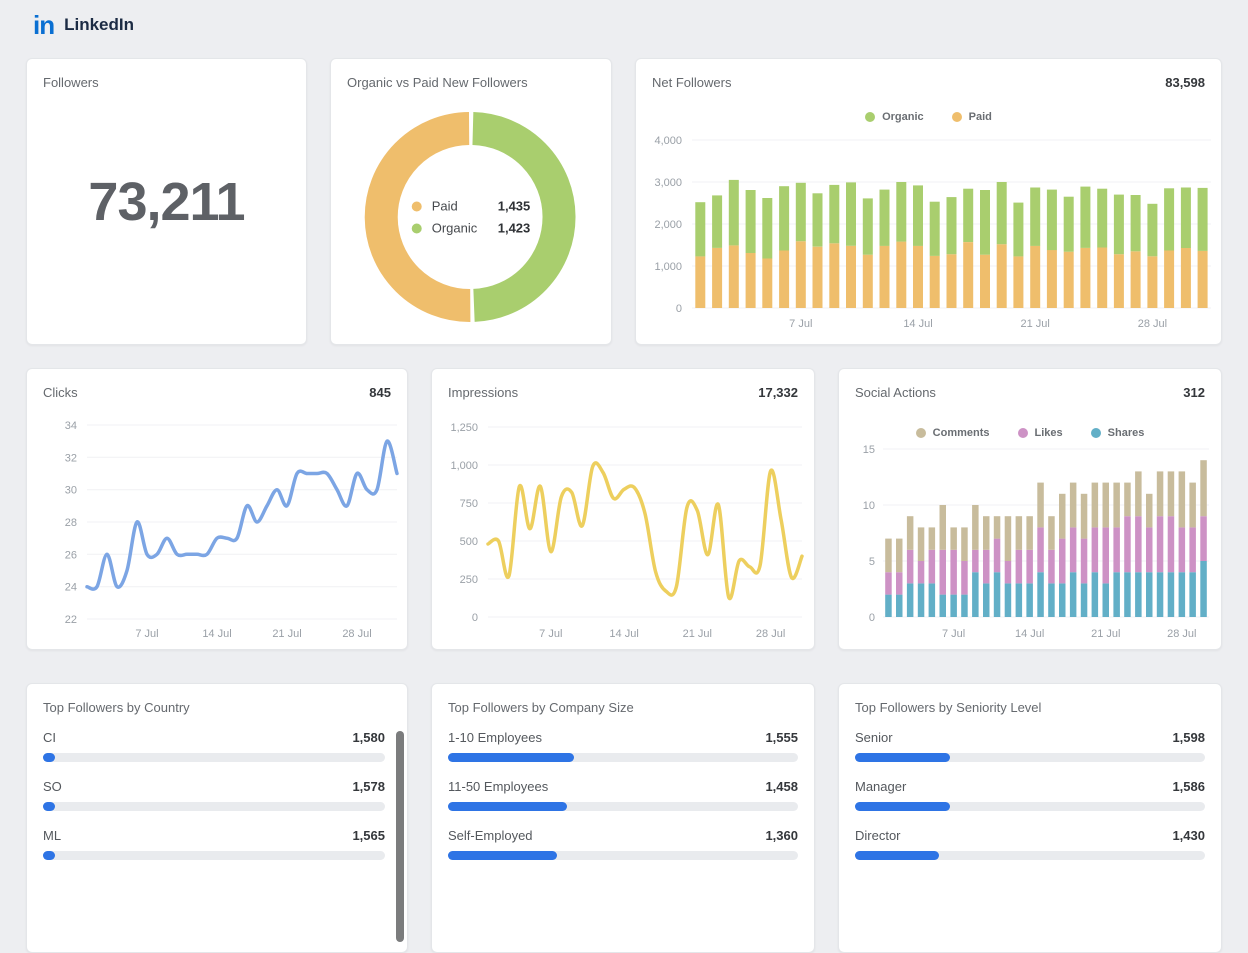 The image size is (1248, 953). What do you see at coordinates (953, 634) in the screenshot?
I see `svg-text: 7 Jul` at bounding box center [953, 634].